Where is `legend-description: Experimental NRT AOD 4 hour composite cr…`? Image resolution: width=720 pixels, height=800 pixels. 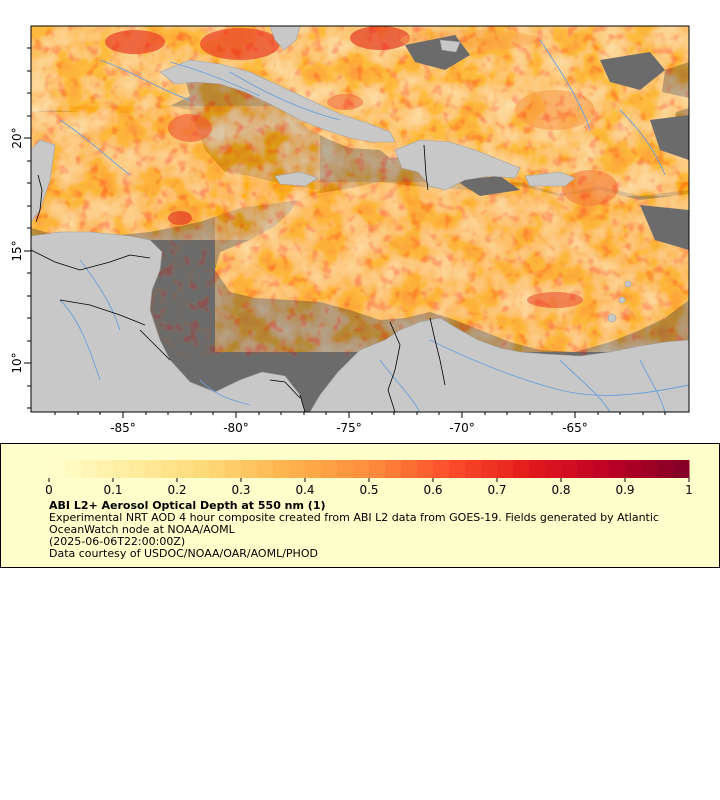 legend-description: Experimental NRT AOD 4 hour composite cr… is located at coordinates (354, 523).